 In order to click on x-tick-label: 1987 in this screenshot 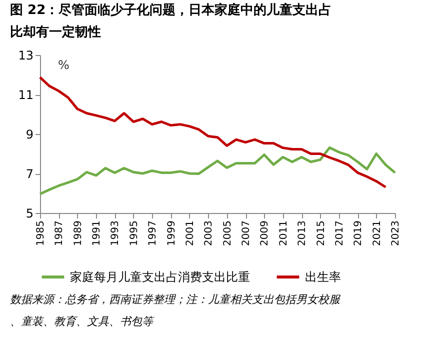, I will do `click(60, 233)`.